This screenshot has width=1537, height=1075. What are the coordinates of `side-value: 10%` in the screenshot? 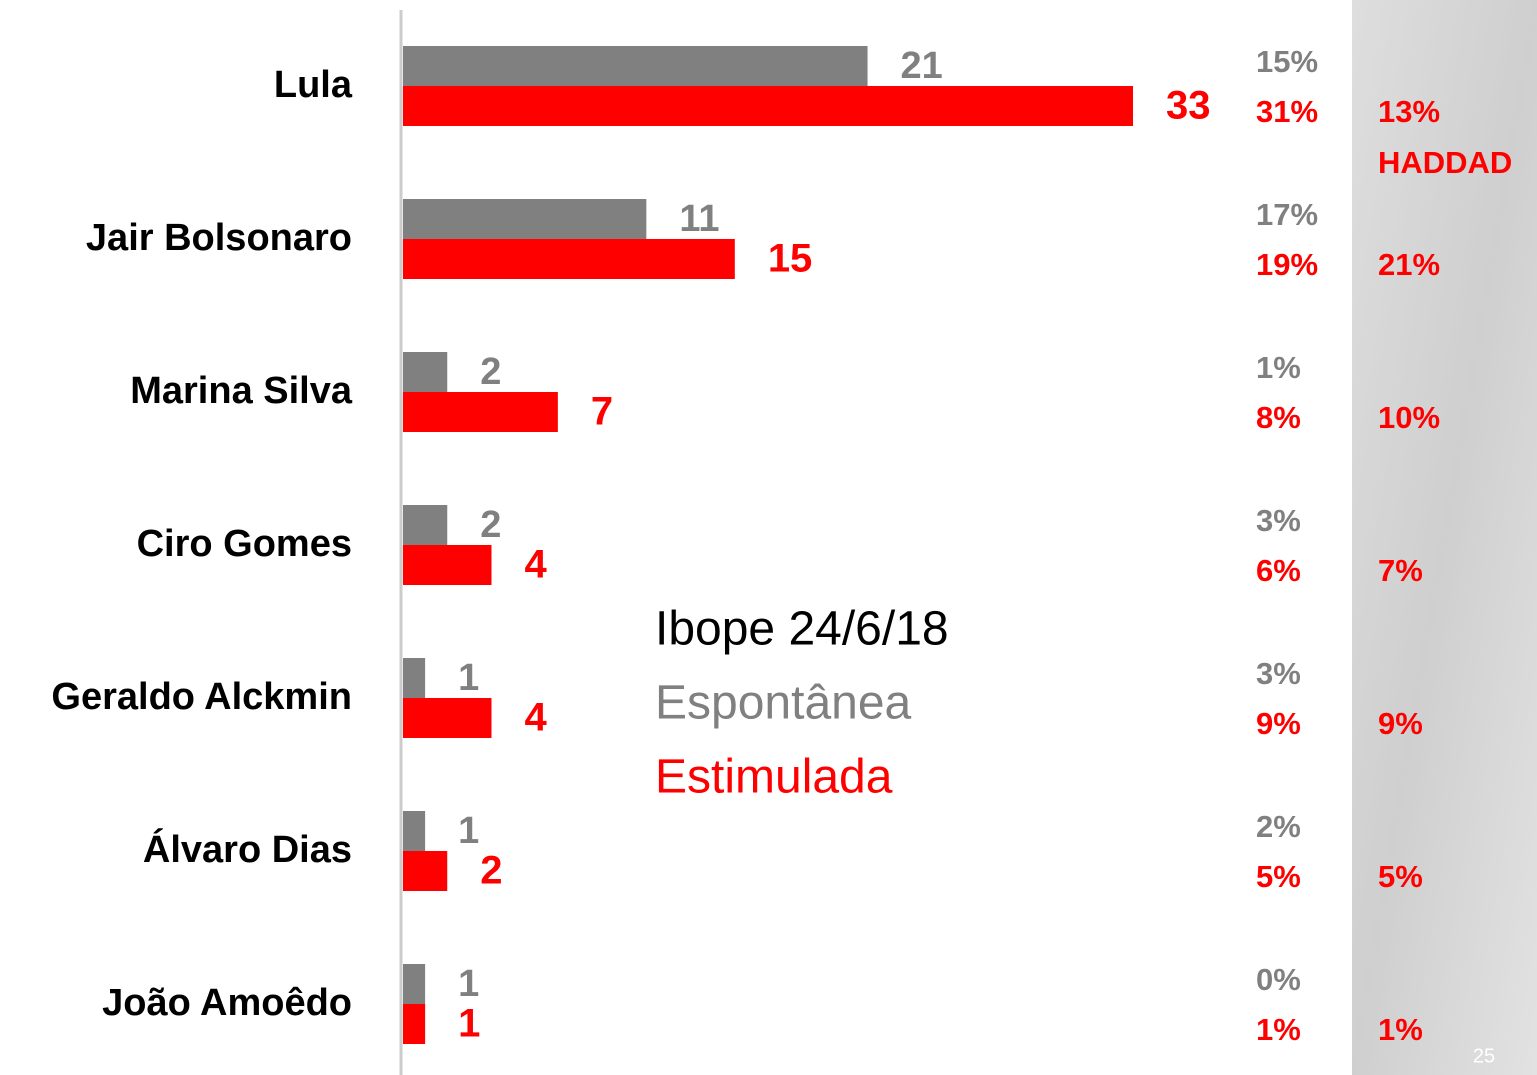 It's located at (1409, 417).